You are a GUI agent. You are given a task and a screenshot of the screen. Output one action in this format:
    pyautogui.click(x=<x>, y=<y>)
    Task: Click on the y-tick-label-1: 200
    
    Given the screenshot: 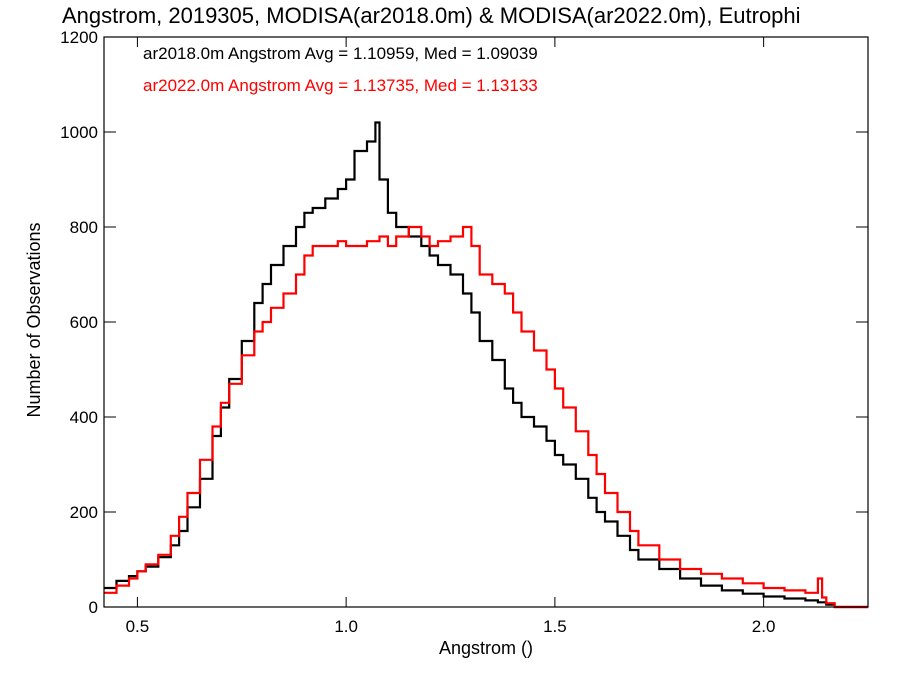 What is the action you would take?
    pyautogui.click(x=84, y=512)
    